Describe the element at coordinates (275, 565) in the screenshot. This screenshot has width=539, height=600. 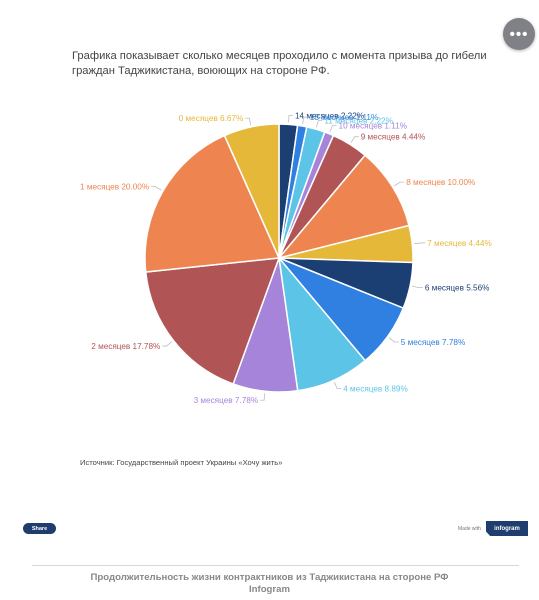
I see `divider` at that location.